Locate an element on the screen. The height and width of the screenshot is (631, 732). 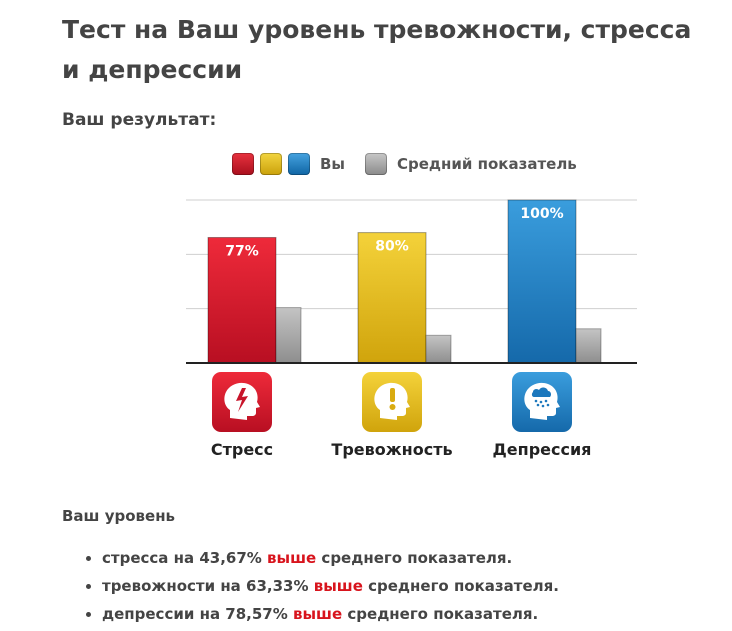
level-text: депрессии на 78,57% is located at coordinates (197, 614).